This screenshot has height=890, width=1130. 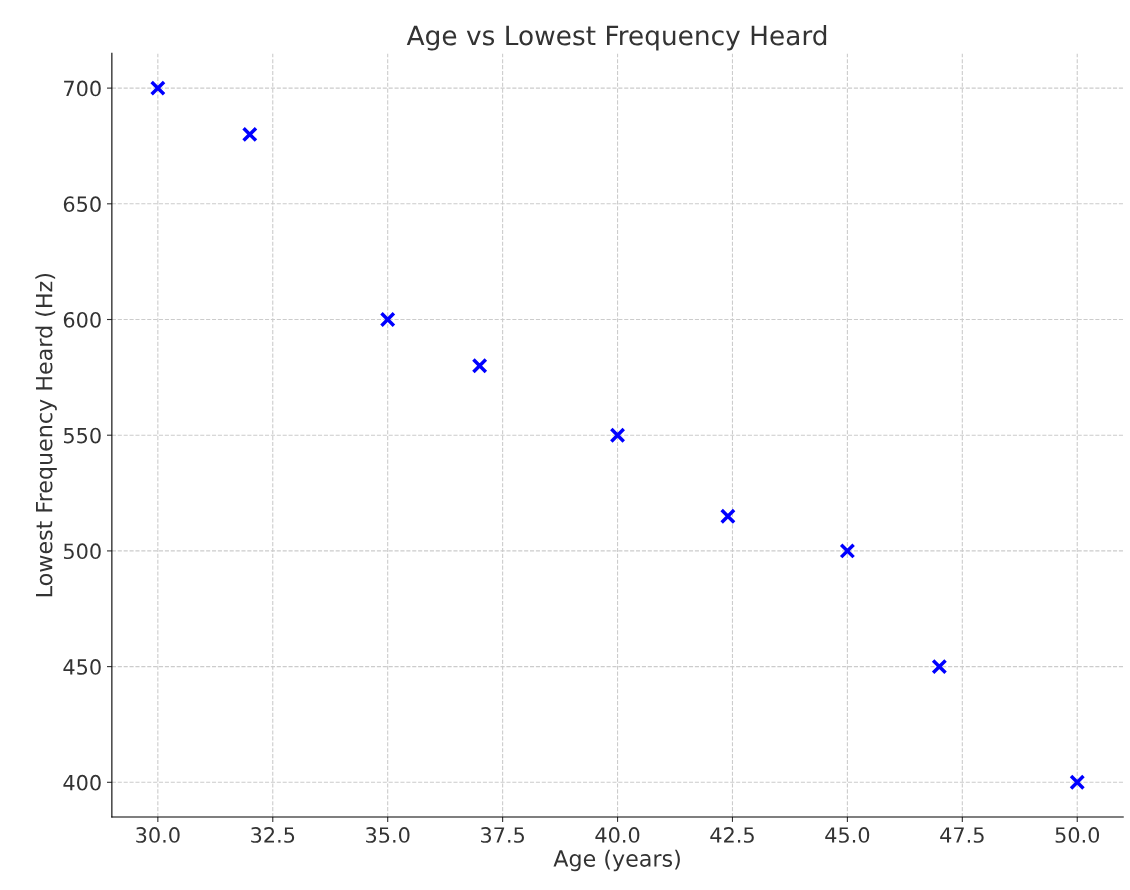 What do you see at coordinates (962, 835) in the screenshot?
I see `x-tick-label: 47.5` at bounding box center [962, 835].